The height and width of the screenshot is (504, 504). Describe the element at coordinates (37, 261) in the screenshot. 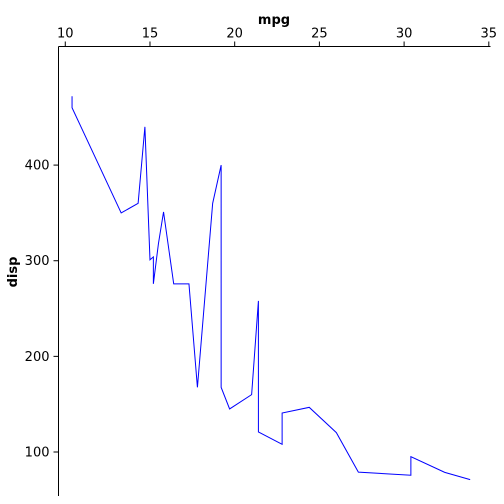

I see `y-tick-label: 300` at that location.